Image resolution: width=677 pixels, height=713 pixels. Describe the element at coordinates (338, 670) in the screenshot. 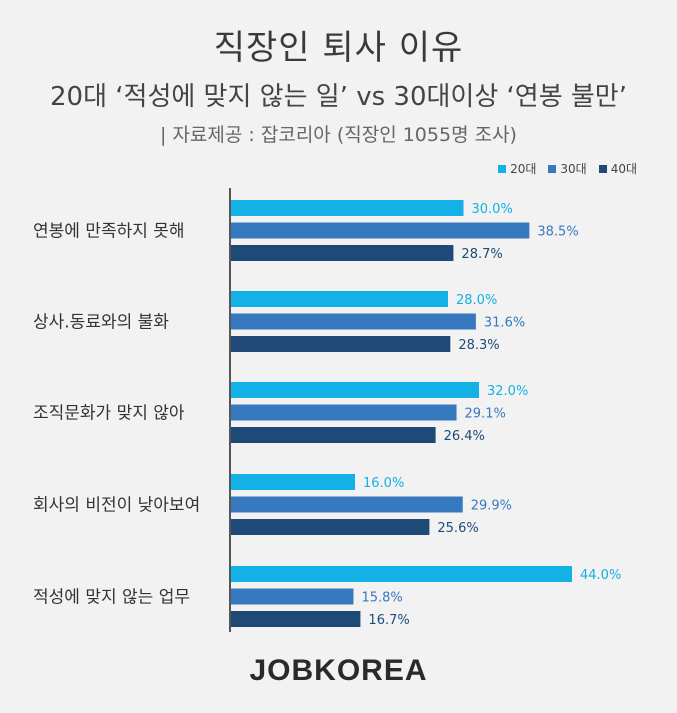

I see `jobkorea-logo: JOBKOREA` at that location.